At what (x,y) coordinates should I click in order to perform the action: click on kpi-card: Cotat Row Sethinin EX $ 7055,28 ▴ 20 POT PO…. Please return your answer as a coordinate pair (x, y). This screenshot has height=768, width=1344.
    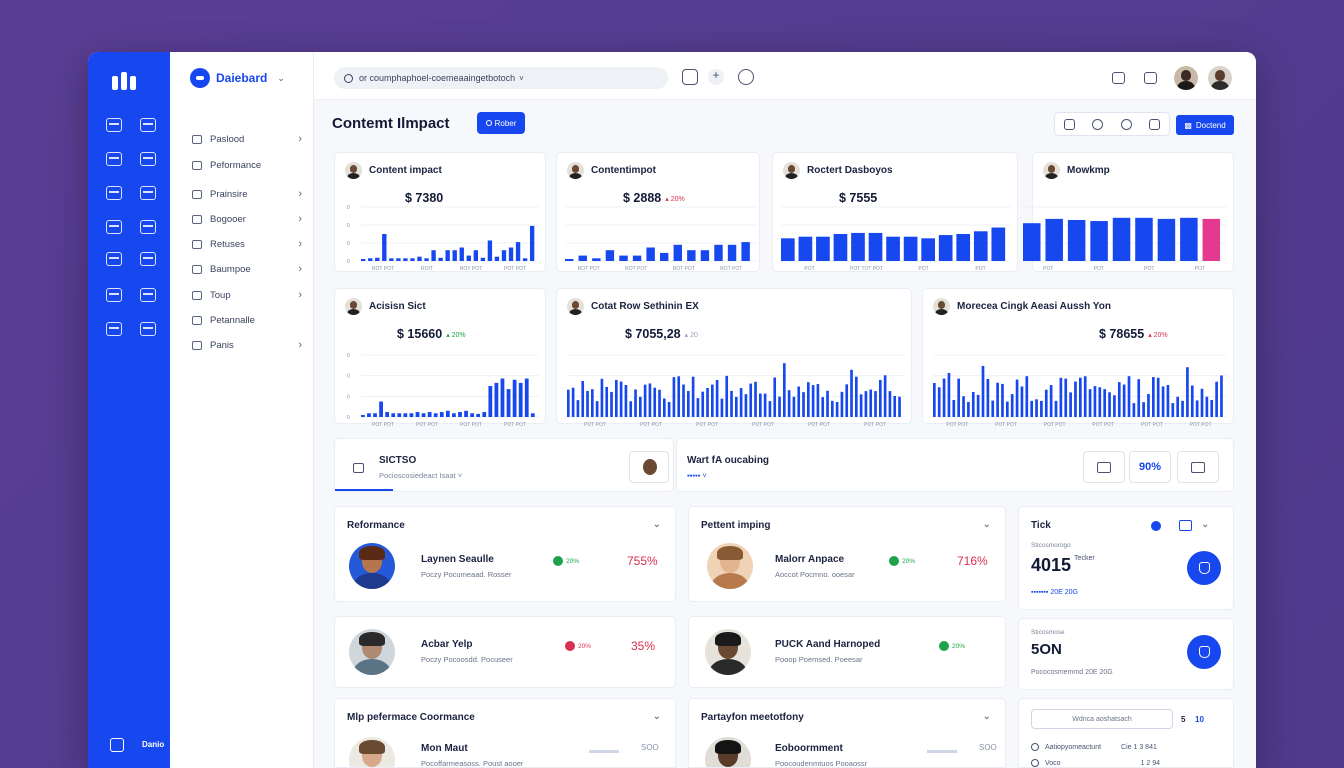
    Looking at the image, I should click on (734, 358).